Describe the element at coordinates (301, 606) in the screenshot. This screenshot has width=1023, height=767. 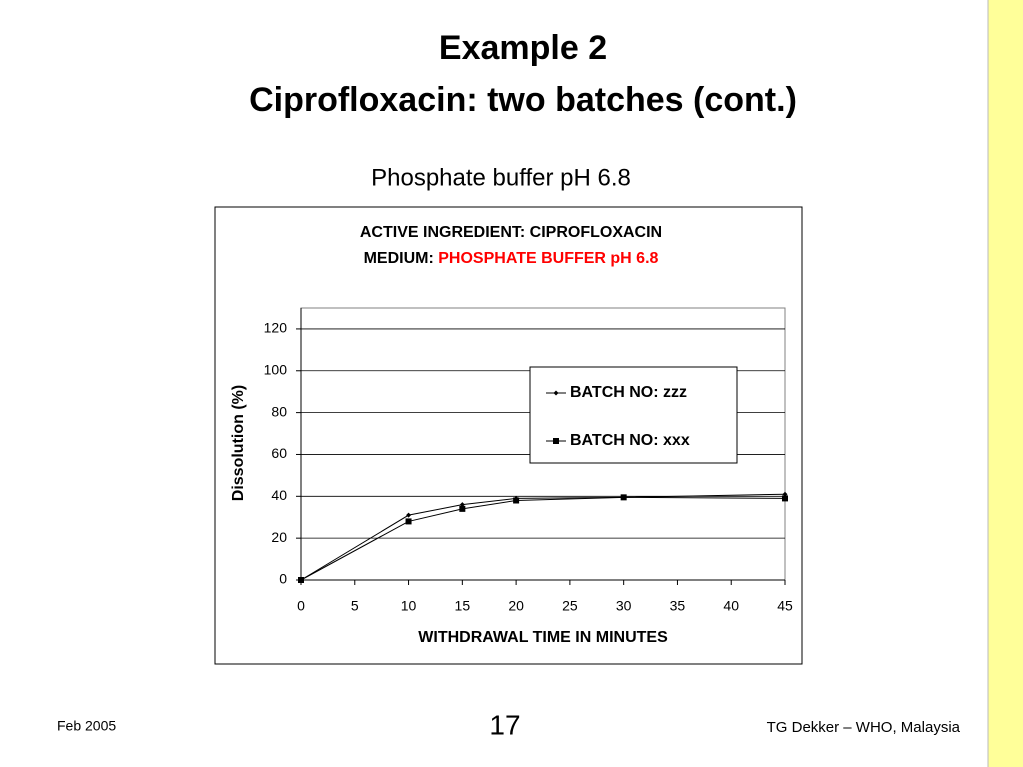
I see `x-tick-label: 0` at that location.